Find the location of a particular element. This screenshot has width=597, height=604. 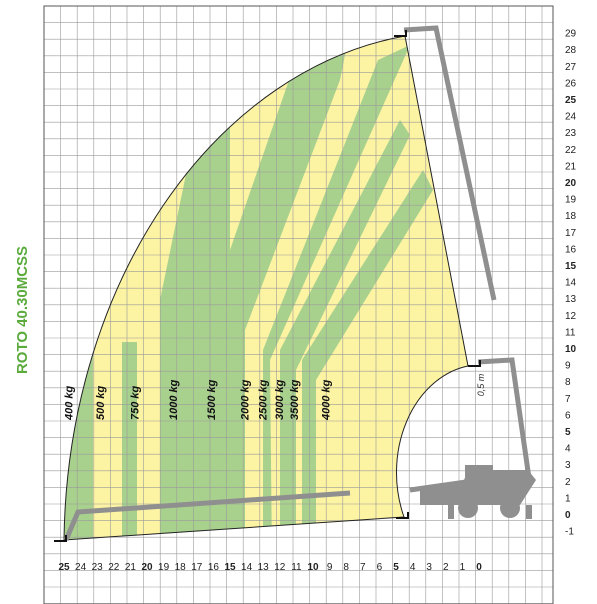

y-tick-label: 10 is located at coordinates (571, 349).